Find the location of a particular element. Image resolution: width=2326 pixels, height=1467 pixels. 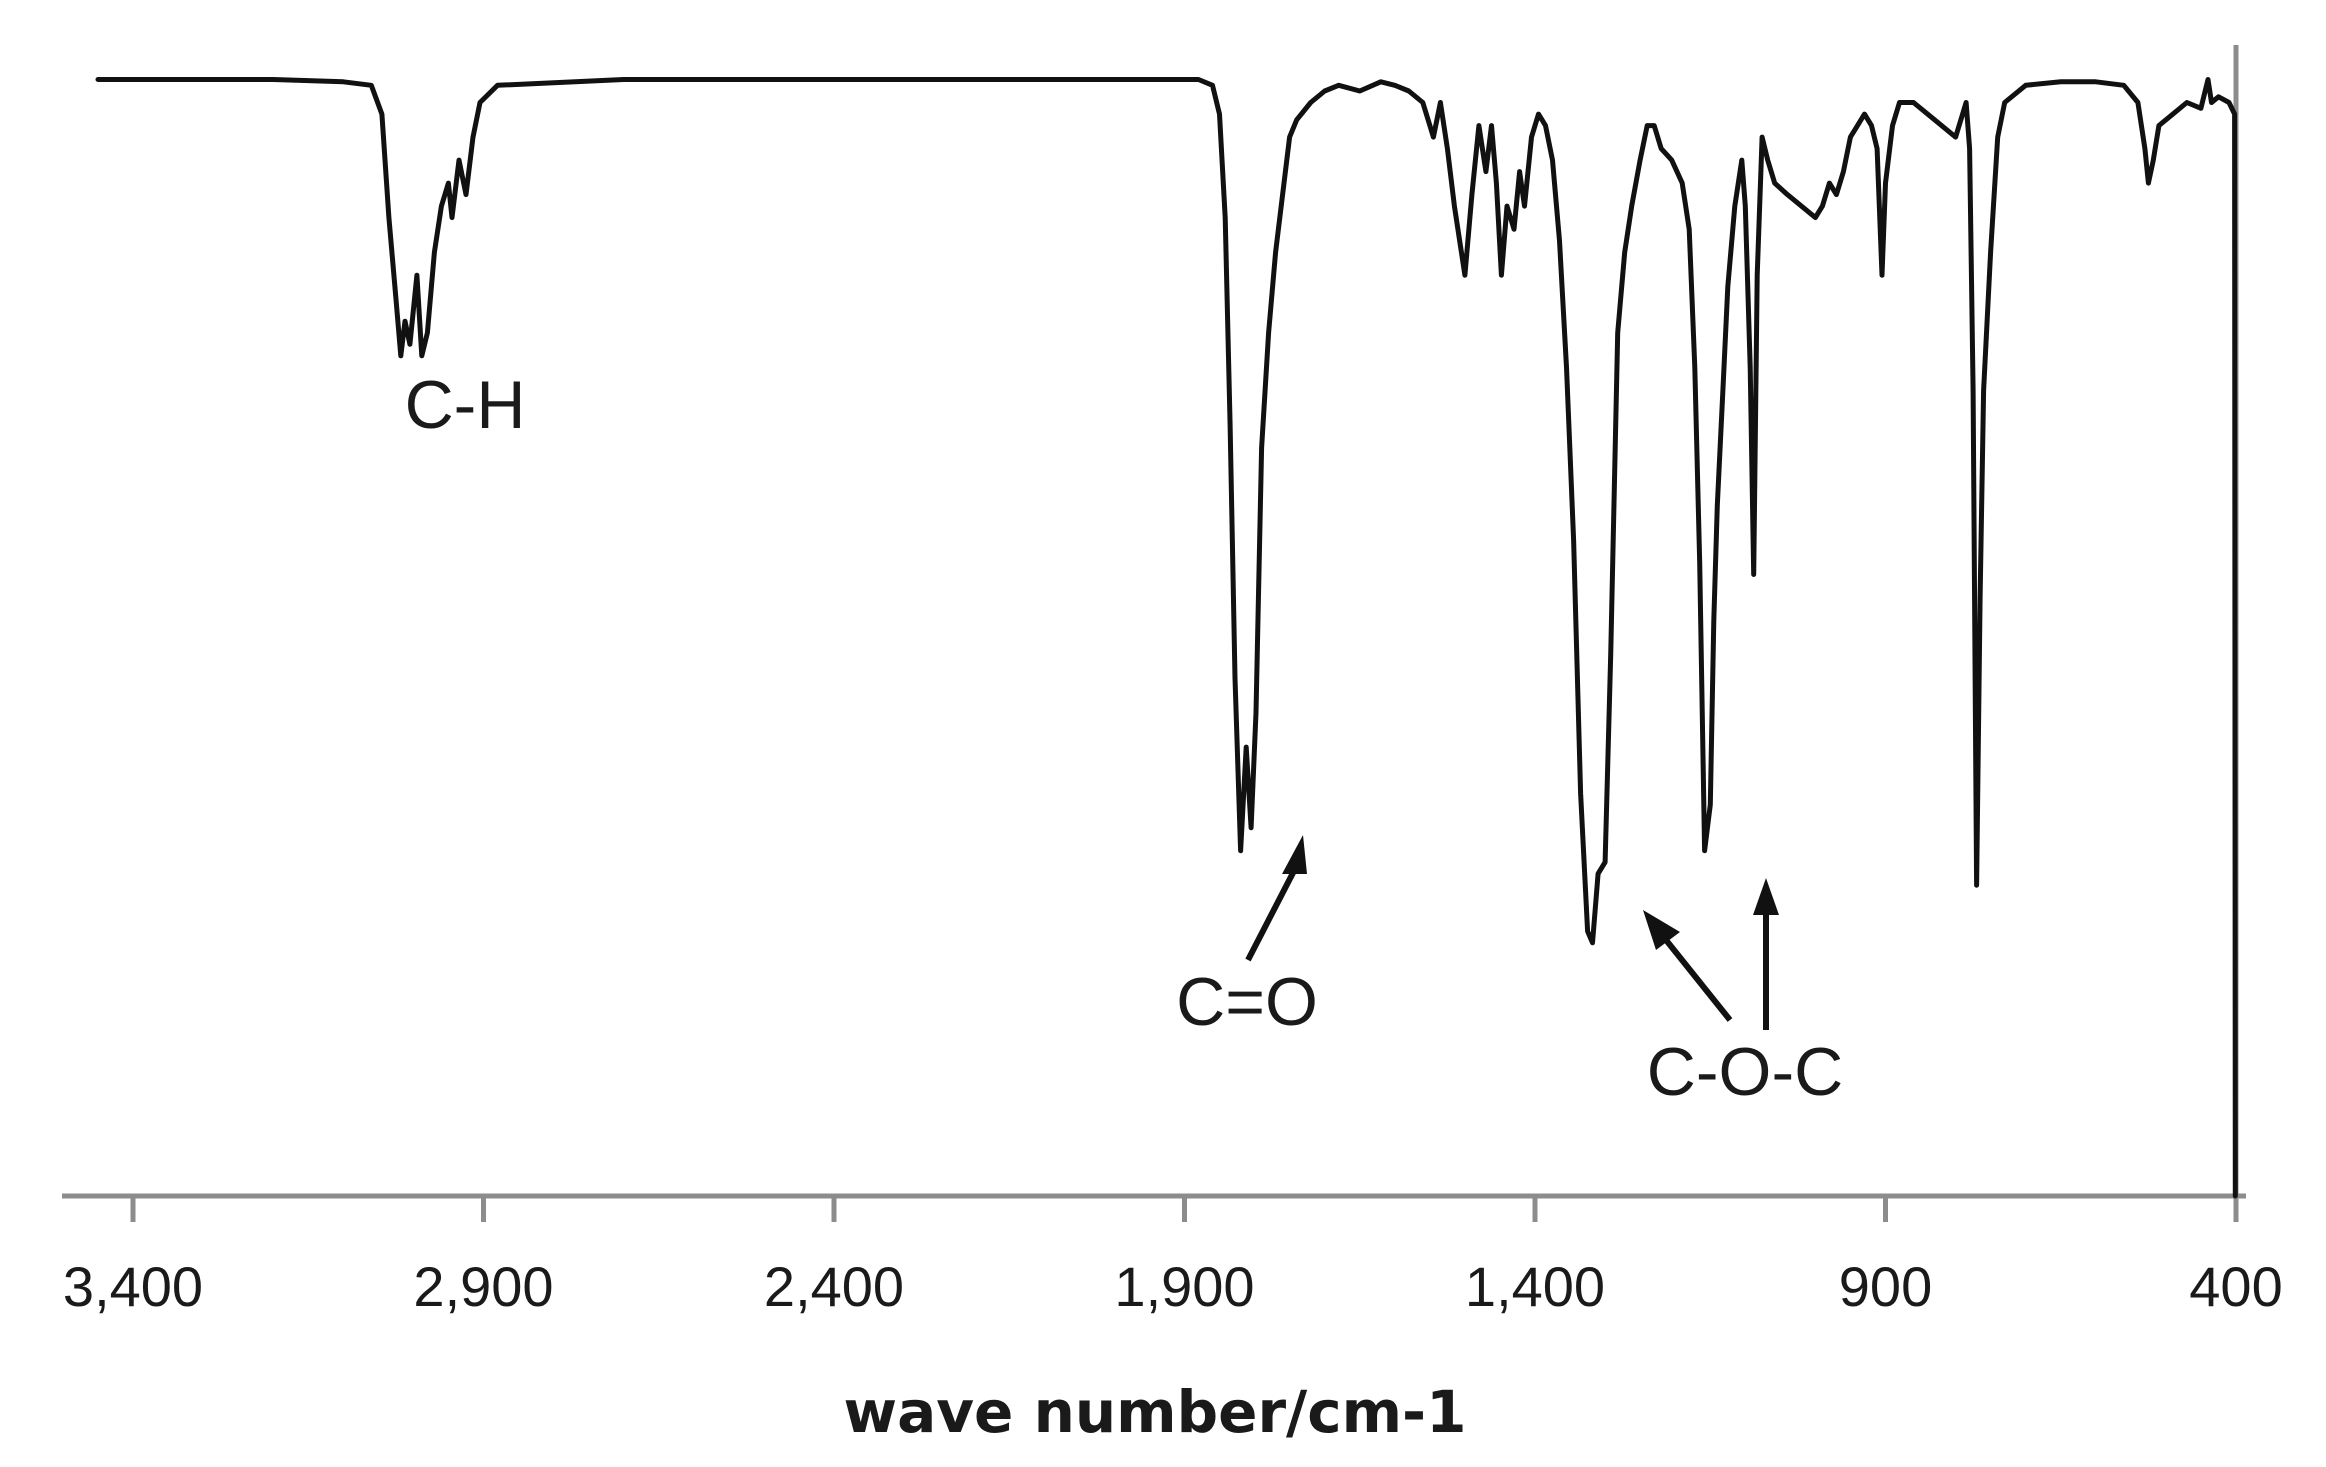

arrow-c-o-c-left is located at coordinates (1696, 977).